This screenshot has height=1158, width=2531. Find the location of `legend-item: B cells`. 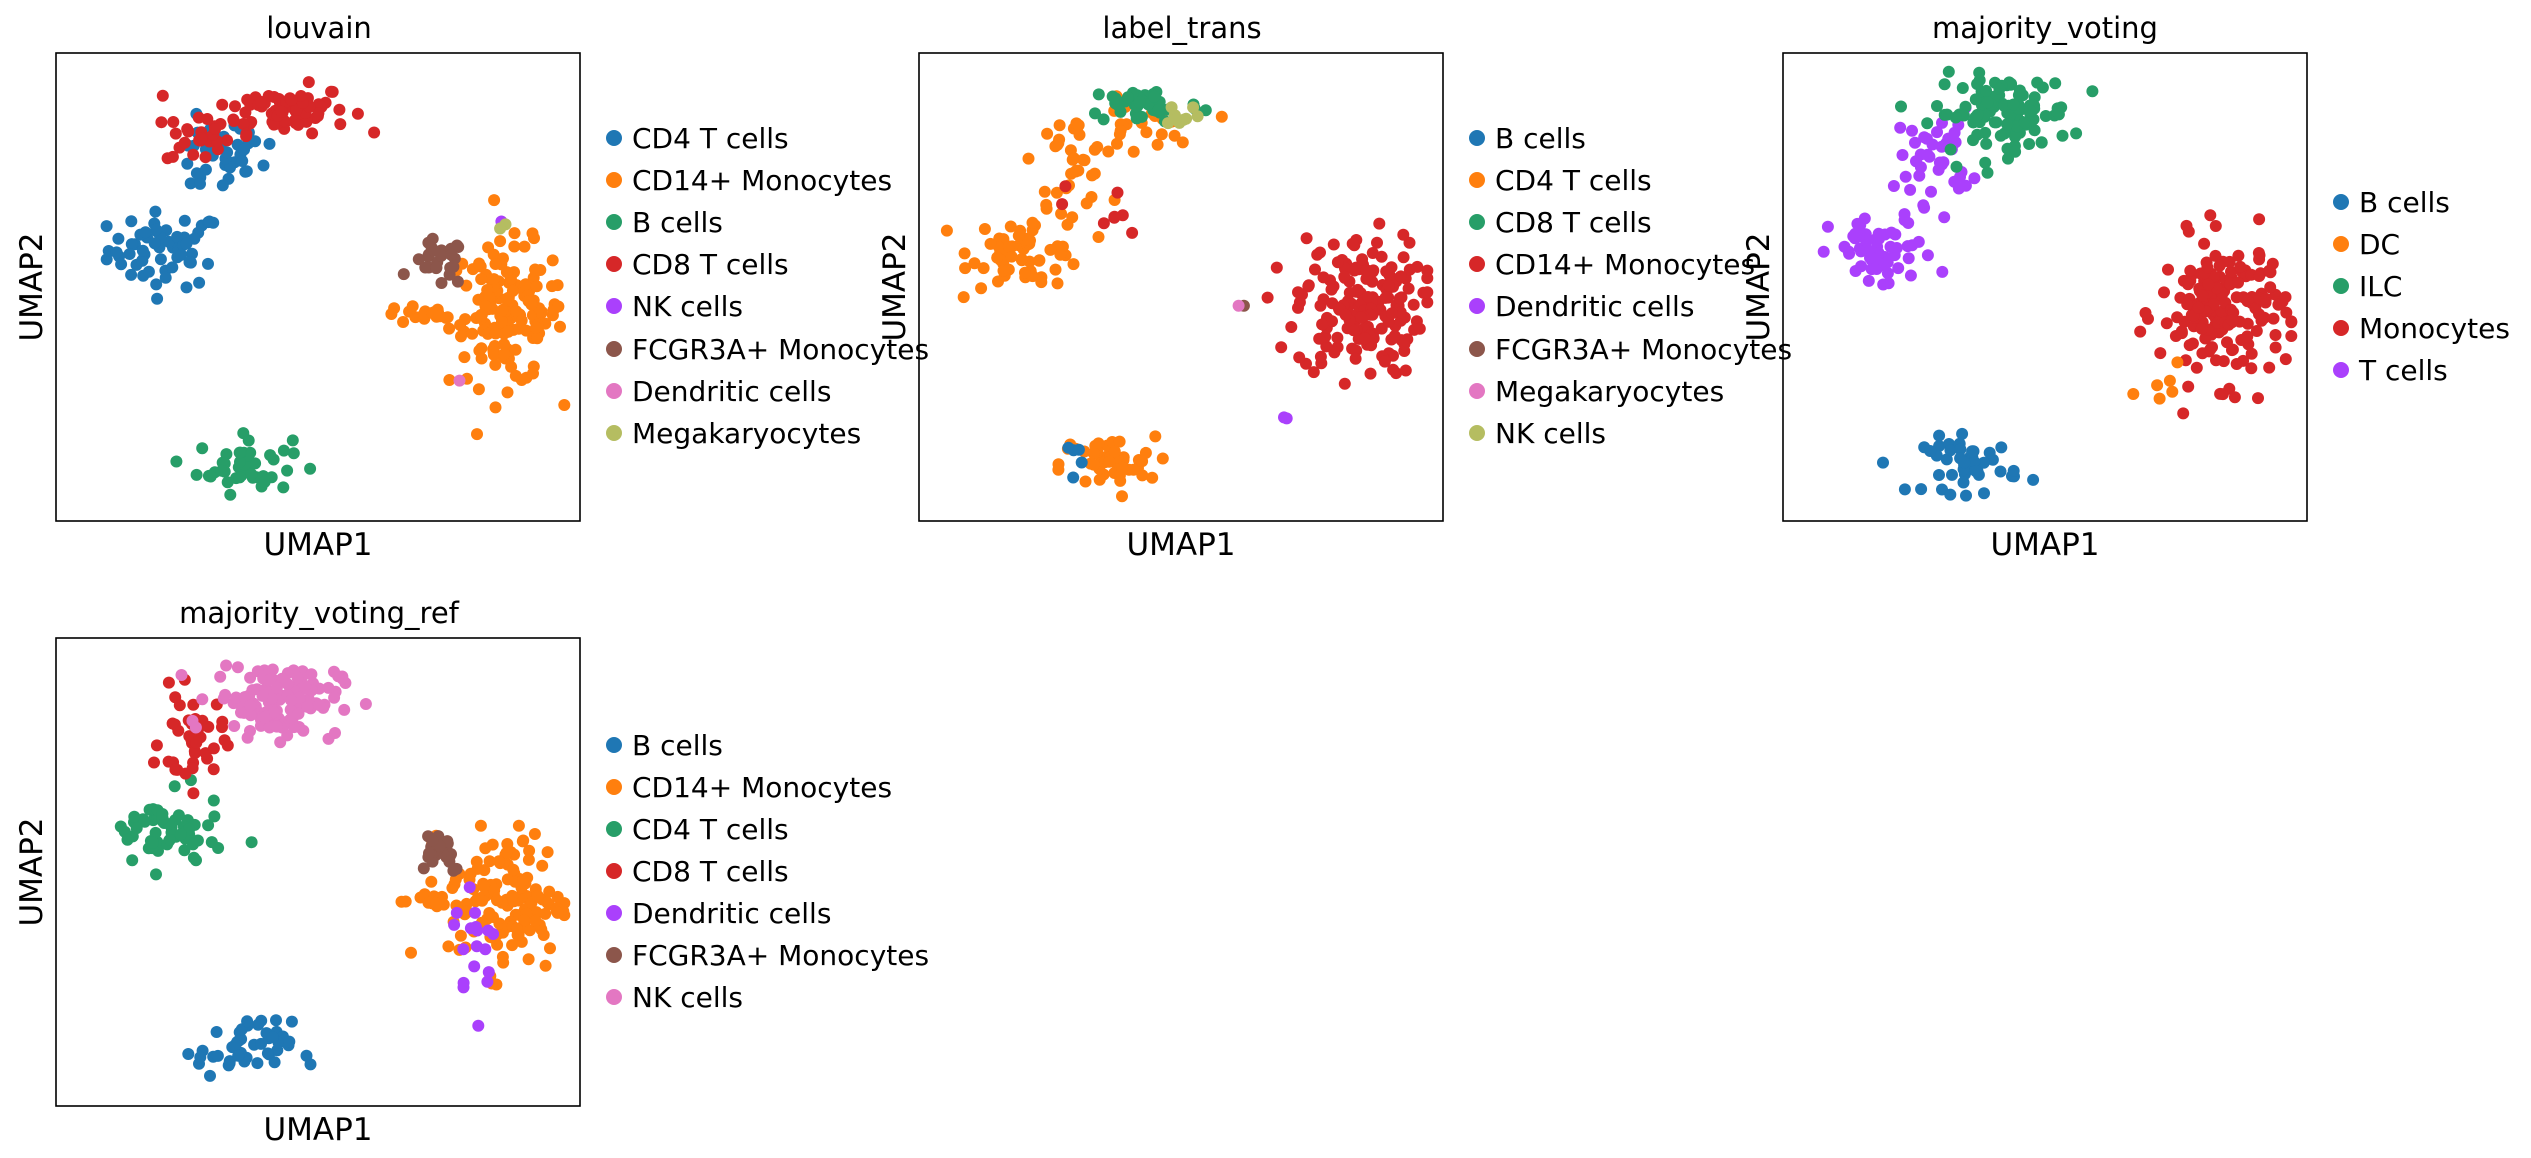

legend-item: B cells is located at coordinates (1527, 138).